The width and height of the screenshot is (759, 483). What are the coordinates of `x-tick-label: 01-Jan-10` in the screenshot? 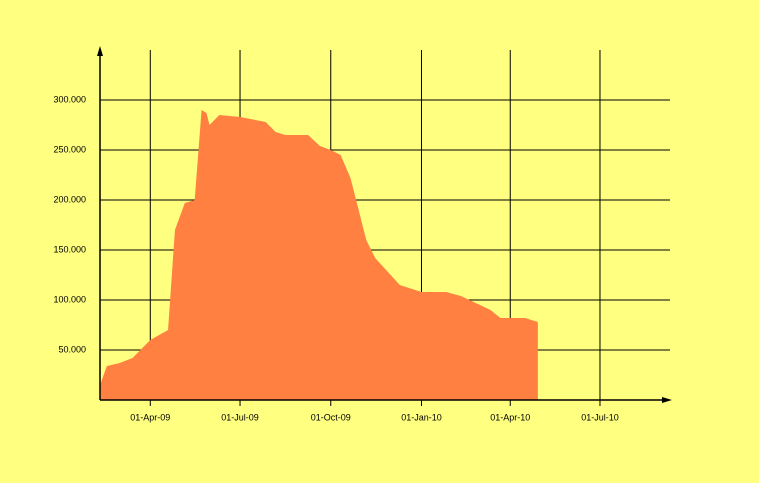 It's located at (421, 417).